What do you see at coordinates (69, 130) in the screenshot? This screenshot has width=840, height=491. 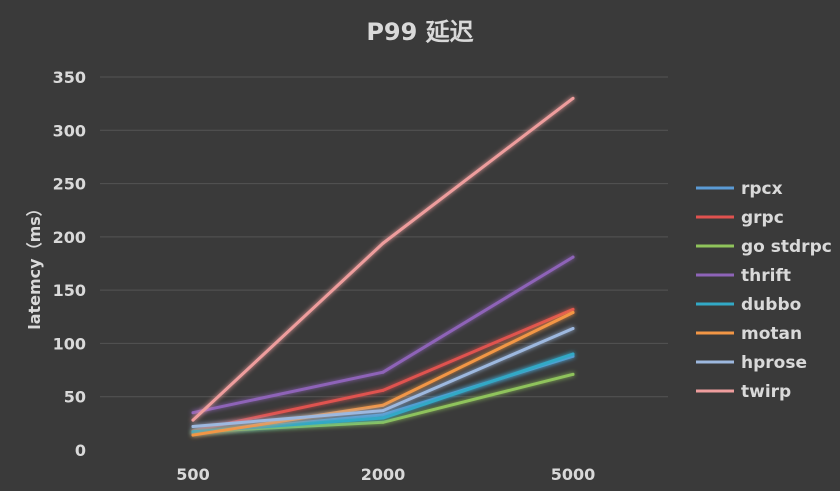 I see `y-tick-label: 300` at bounding box center [69, 130].